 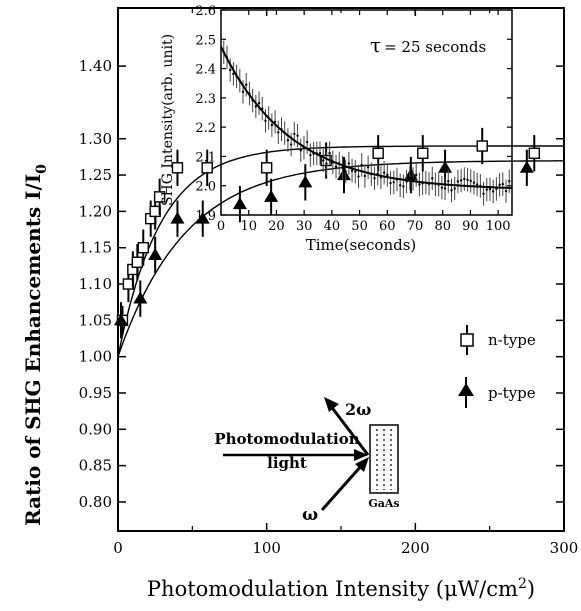 What do you see at coordinates (95, 175) in the screenshot?
I see `y-tick-label: 1.25` at bounding box center [95, 175].